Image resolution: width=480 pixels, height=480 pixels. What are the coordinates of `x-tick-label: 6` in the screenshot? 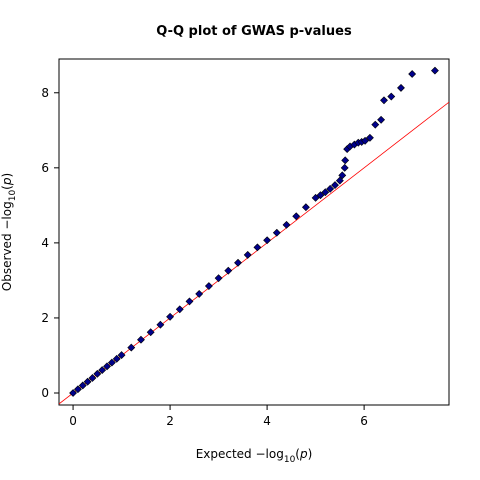 It's located at (364, 421).